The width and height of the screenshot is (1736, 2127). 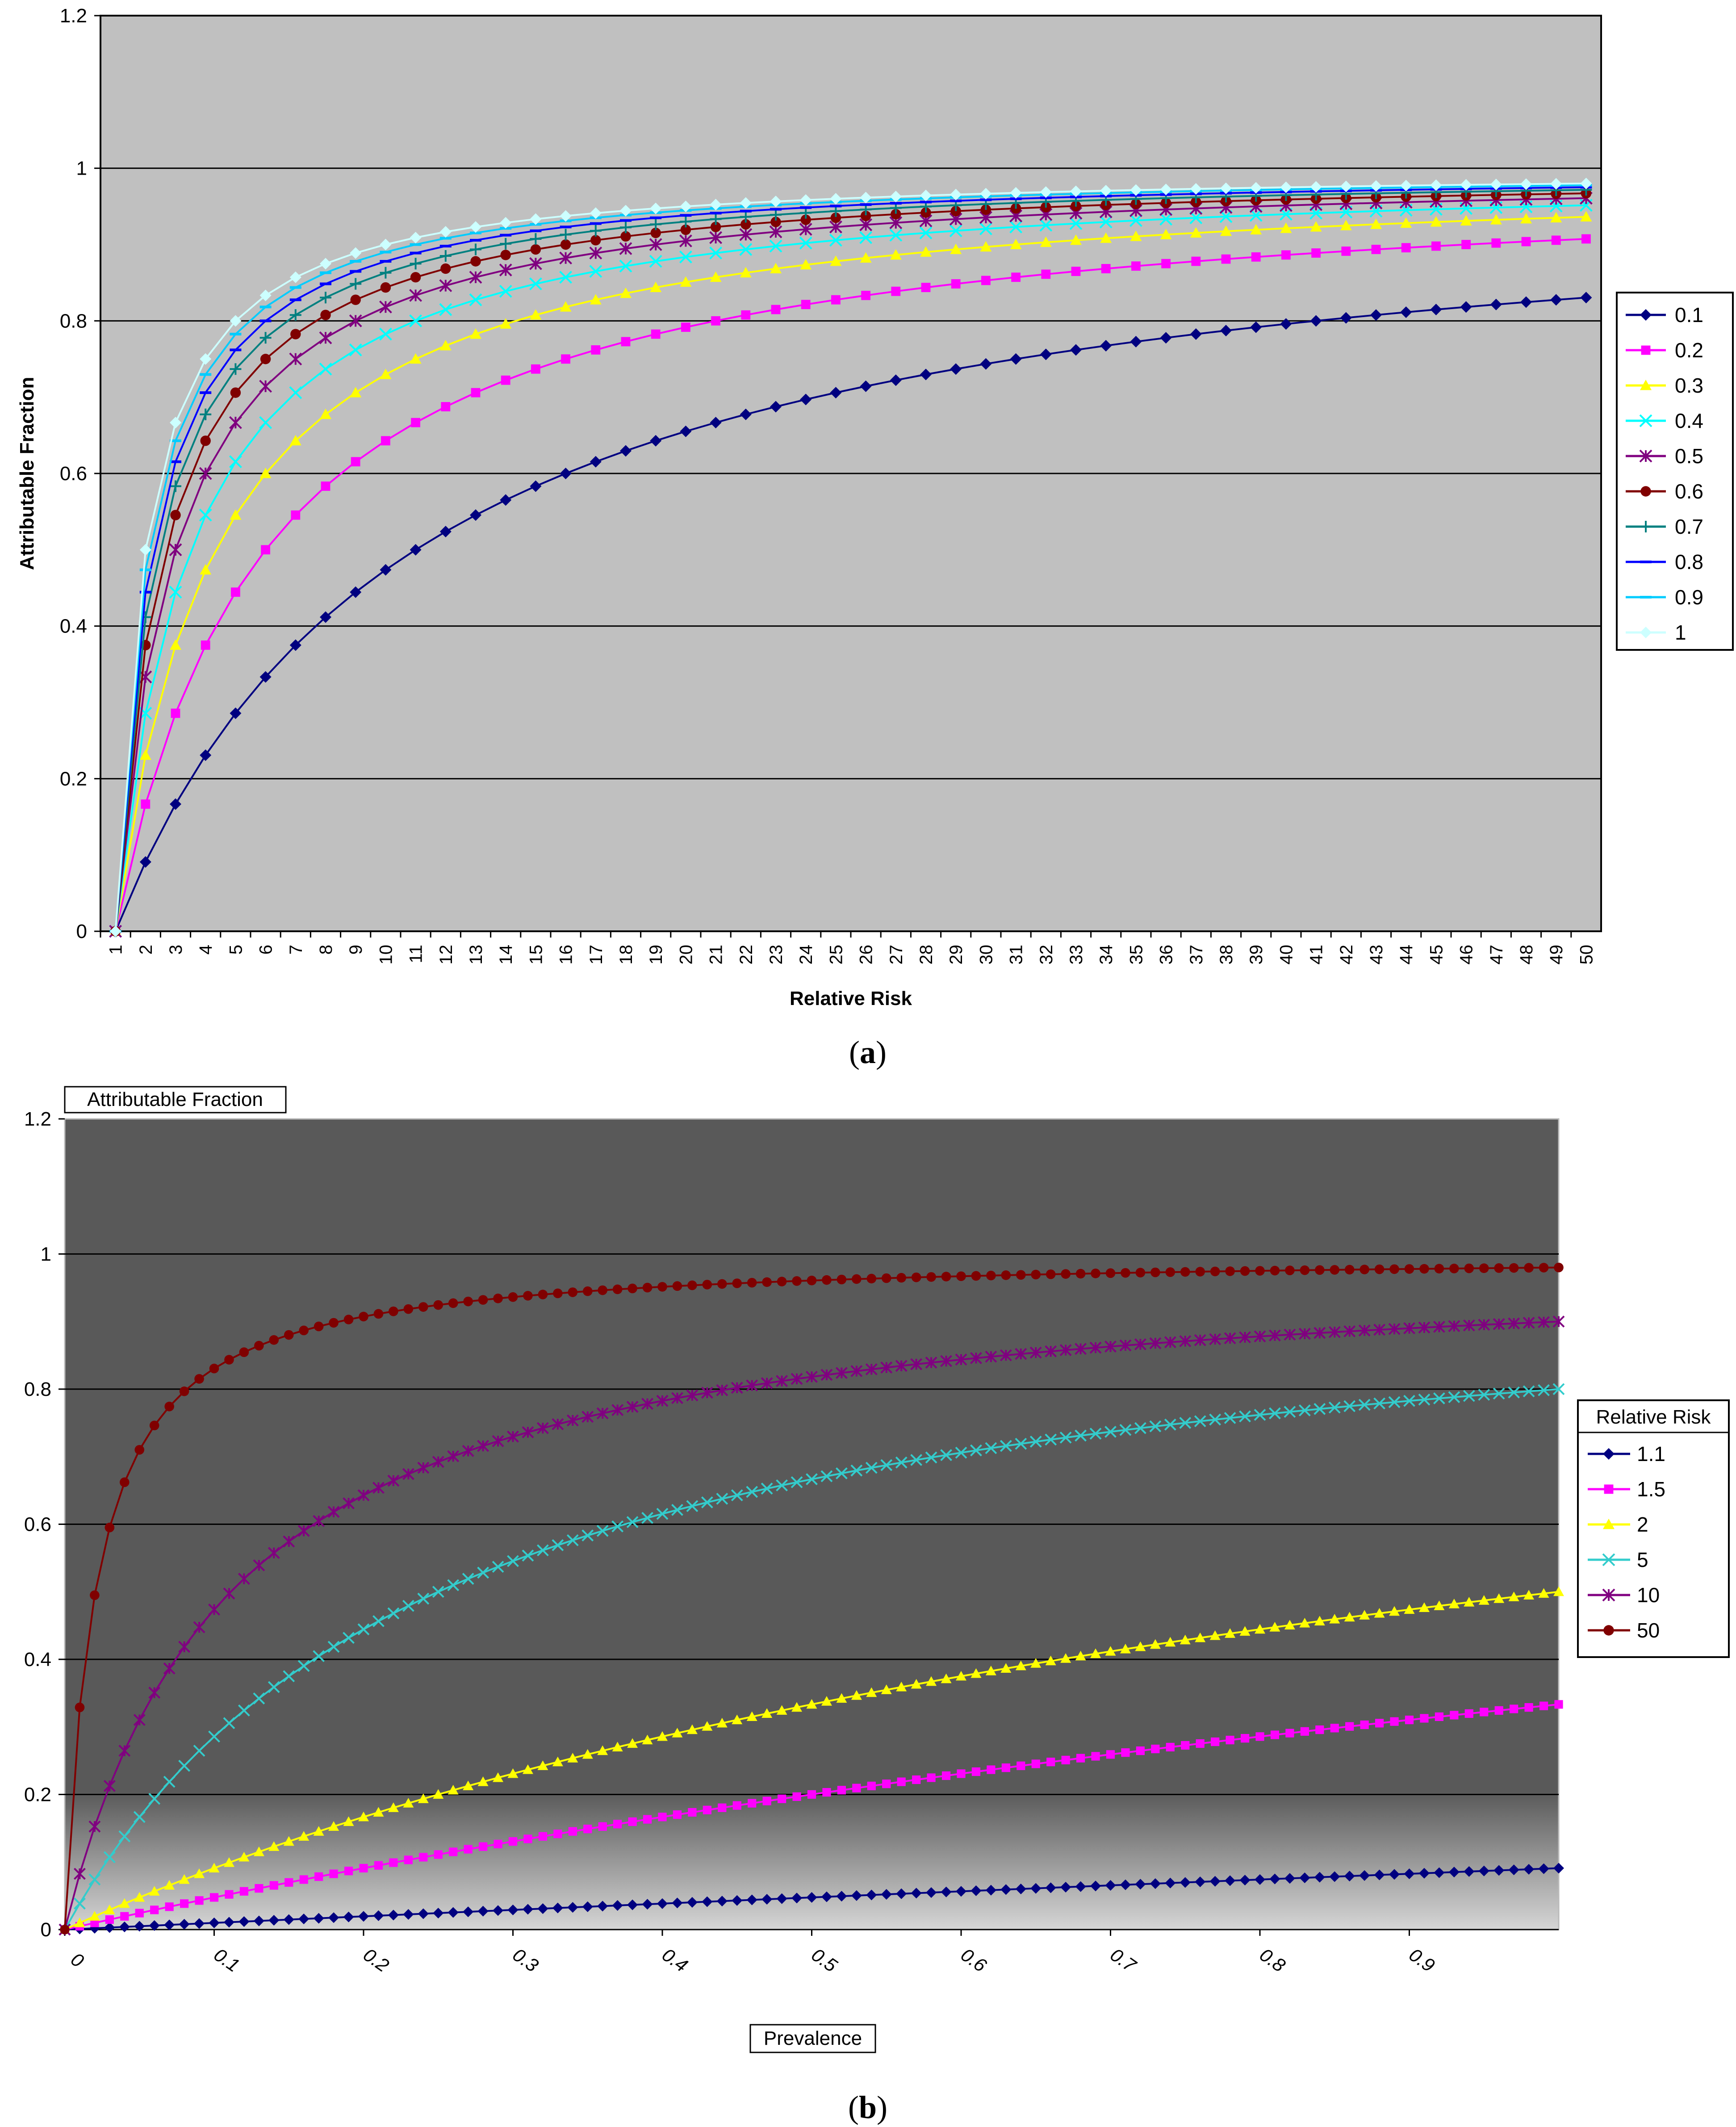 What do you see at coordinates (1642, 1524) in the screenshot?
I see `legend-label: 2` at bounding box center [1642, 1524].